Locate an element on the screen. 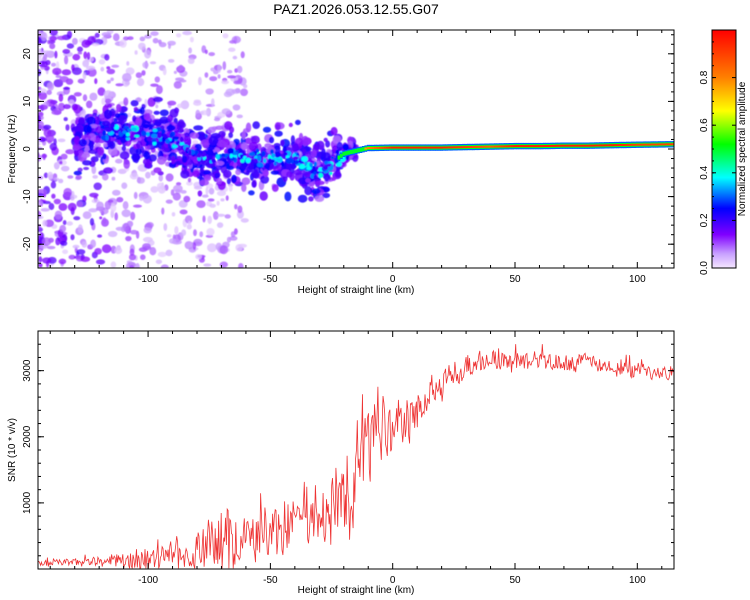 This screenshot has width=750, height=600. figure-title: PAZ1.2026.053.12.55.G07 is located at coordinates (356, 9).